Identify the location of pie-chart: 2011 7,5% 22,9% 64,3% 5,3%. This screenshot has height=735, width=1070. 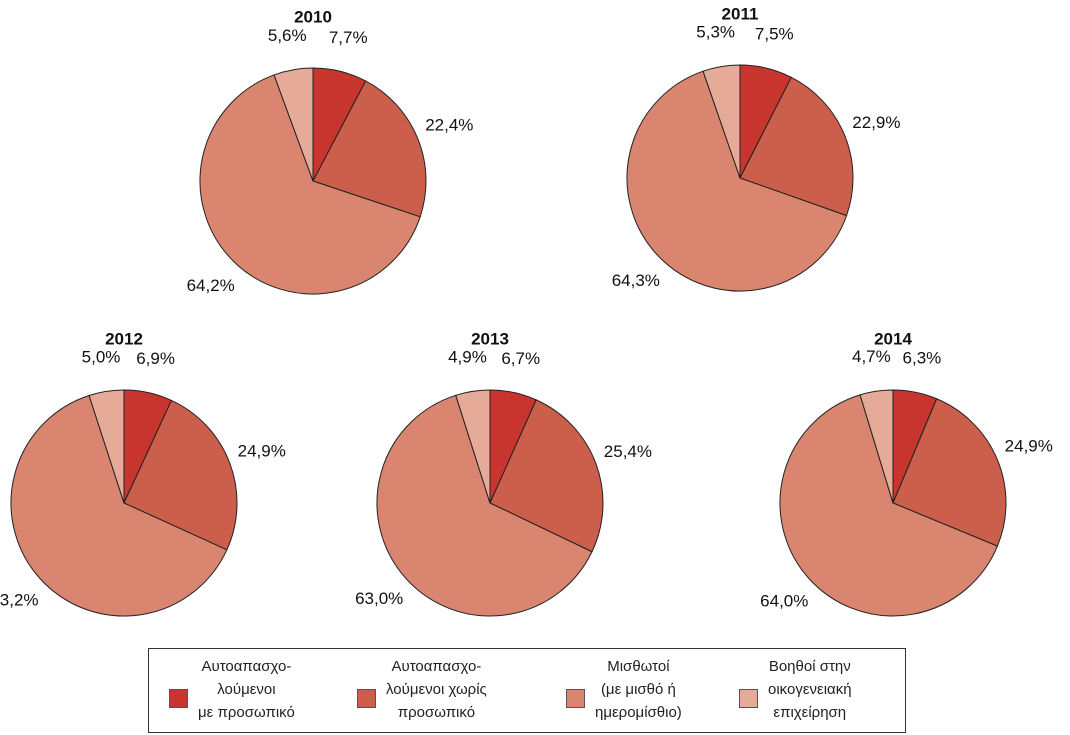
(756, 148).